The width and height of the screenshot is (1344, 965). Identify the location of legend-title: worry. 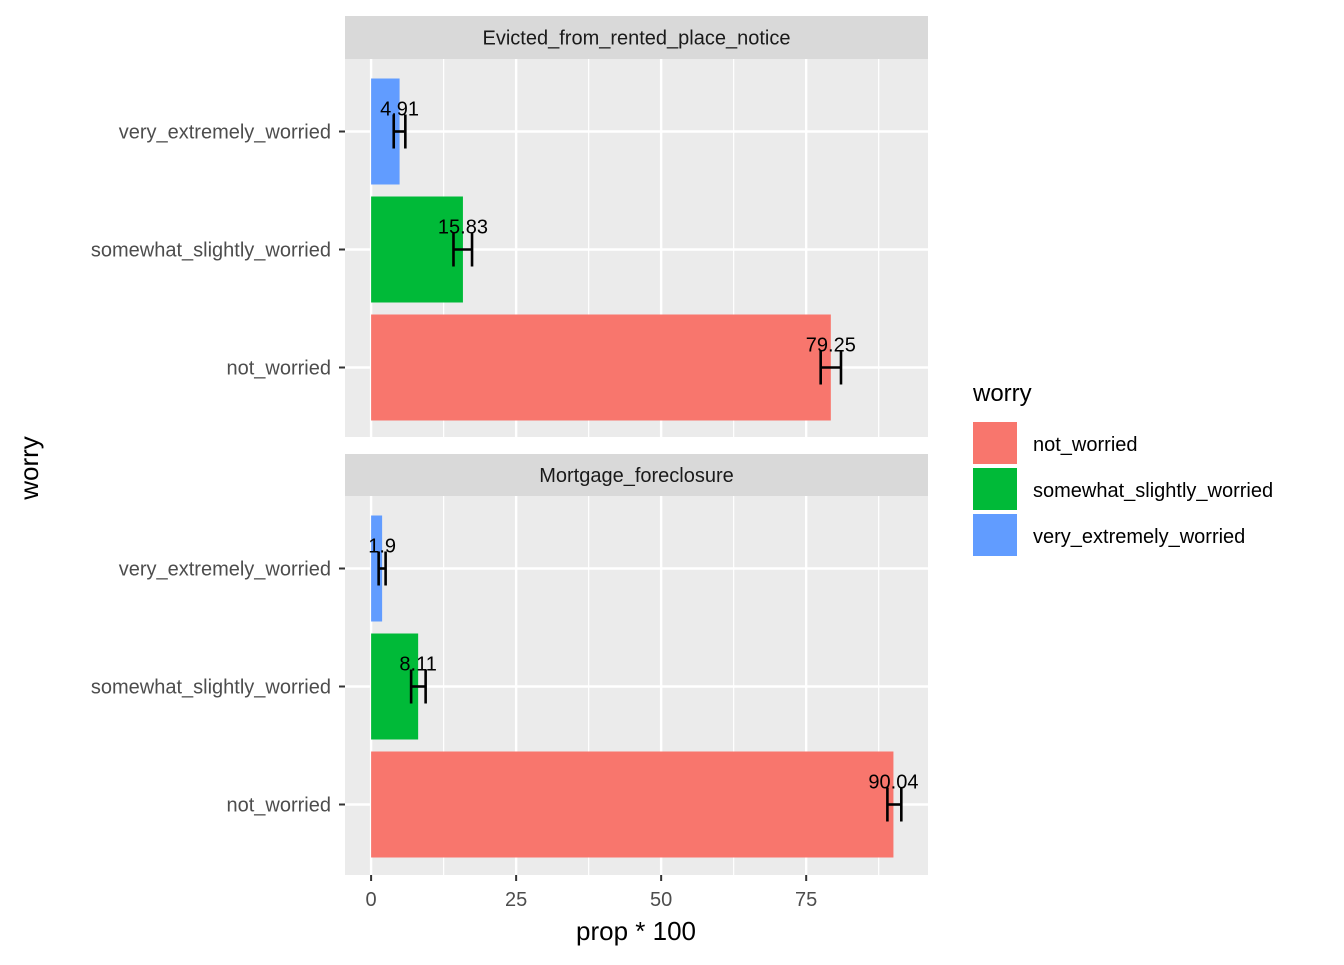
(1002, 393).